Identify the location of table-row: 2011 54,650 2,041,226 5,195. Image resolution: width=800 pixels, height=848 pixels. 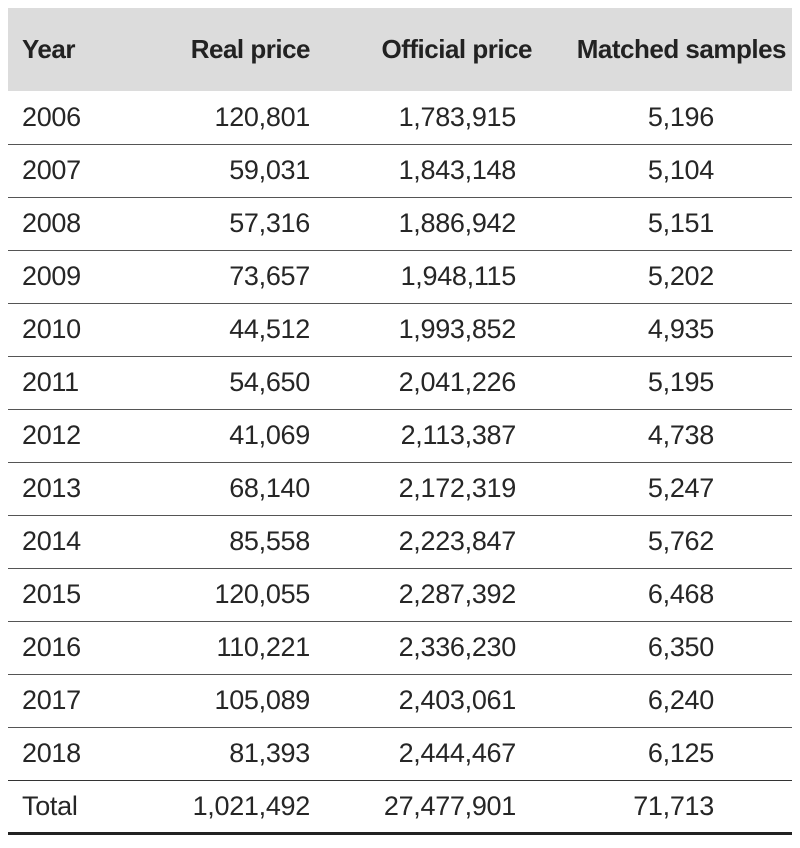
(400, 382).